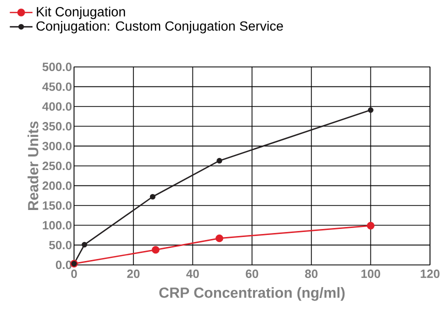 This screenshot has height=320, width=447. I want to click on y-tick-label: 300.0, so click(57, 146).